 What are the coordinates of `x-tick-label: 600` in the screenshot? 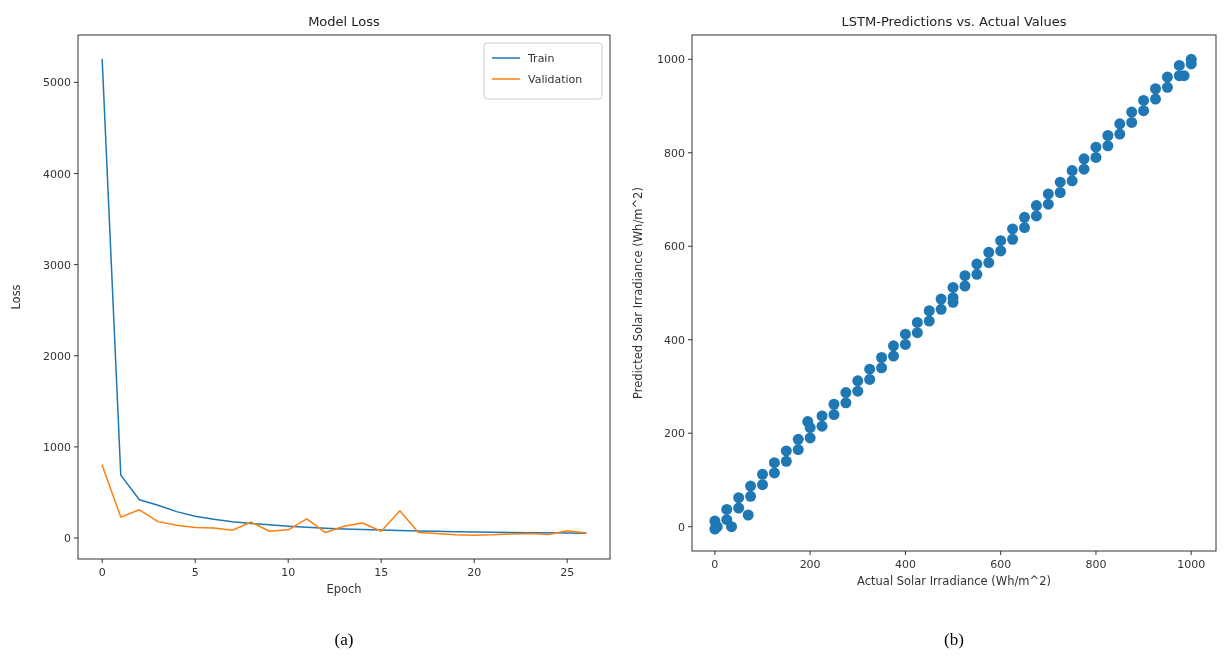 It's located at (1001, 564).